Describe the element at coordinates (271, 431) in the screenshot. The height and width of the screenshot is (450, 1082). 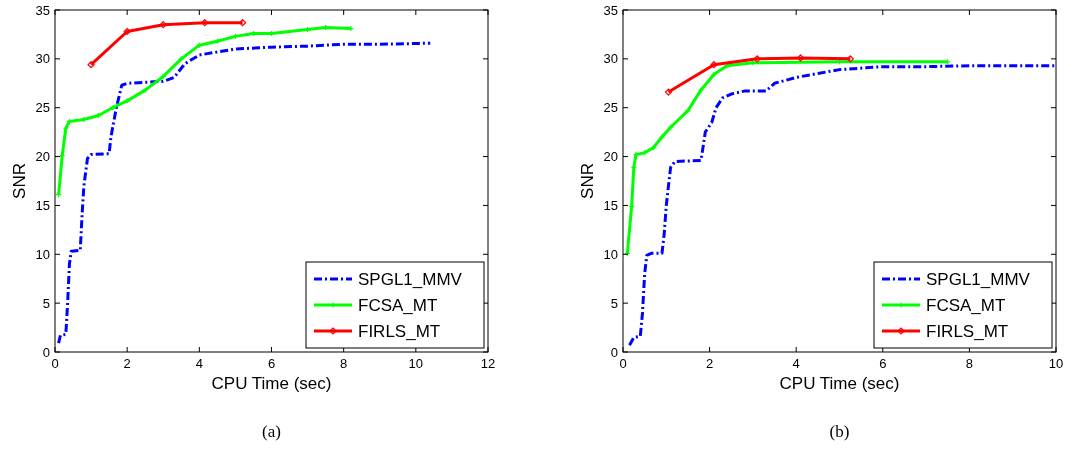
I see `text: (a)` at that location.